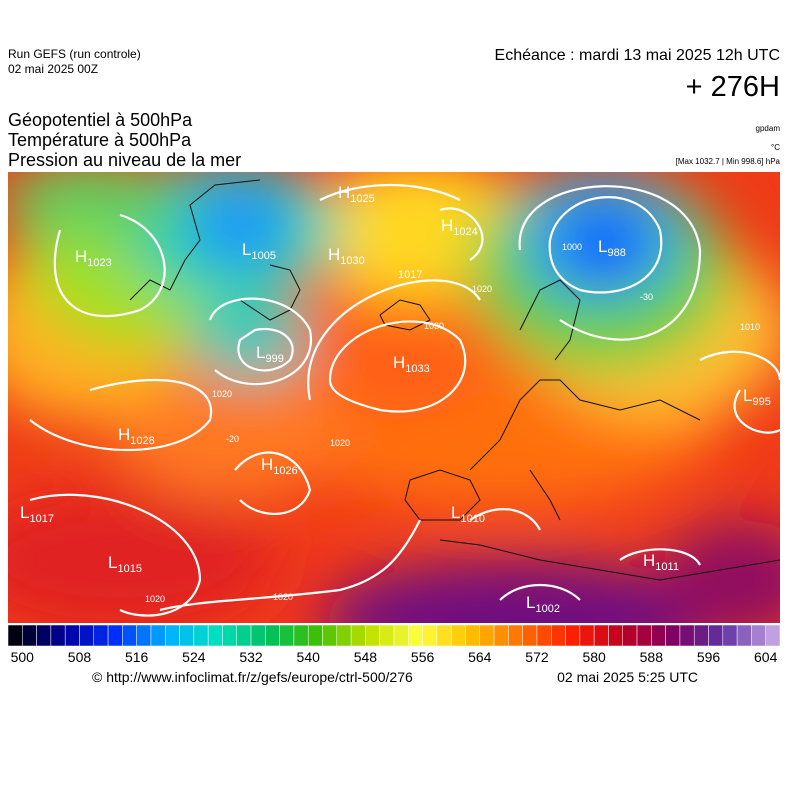  Describe the element at coordinates (23, 657) in the screenshot. I see `colorbar-tick-label: 500` at that location.